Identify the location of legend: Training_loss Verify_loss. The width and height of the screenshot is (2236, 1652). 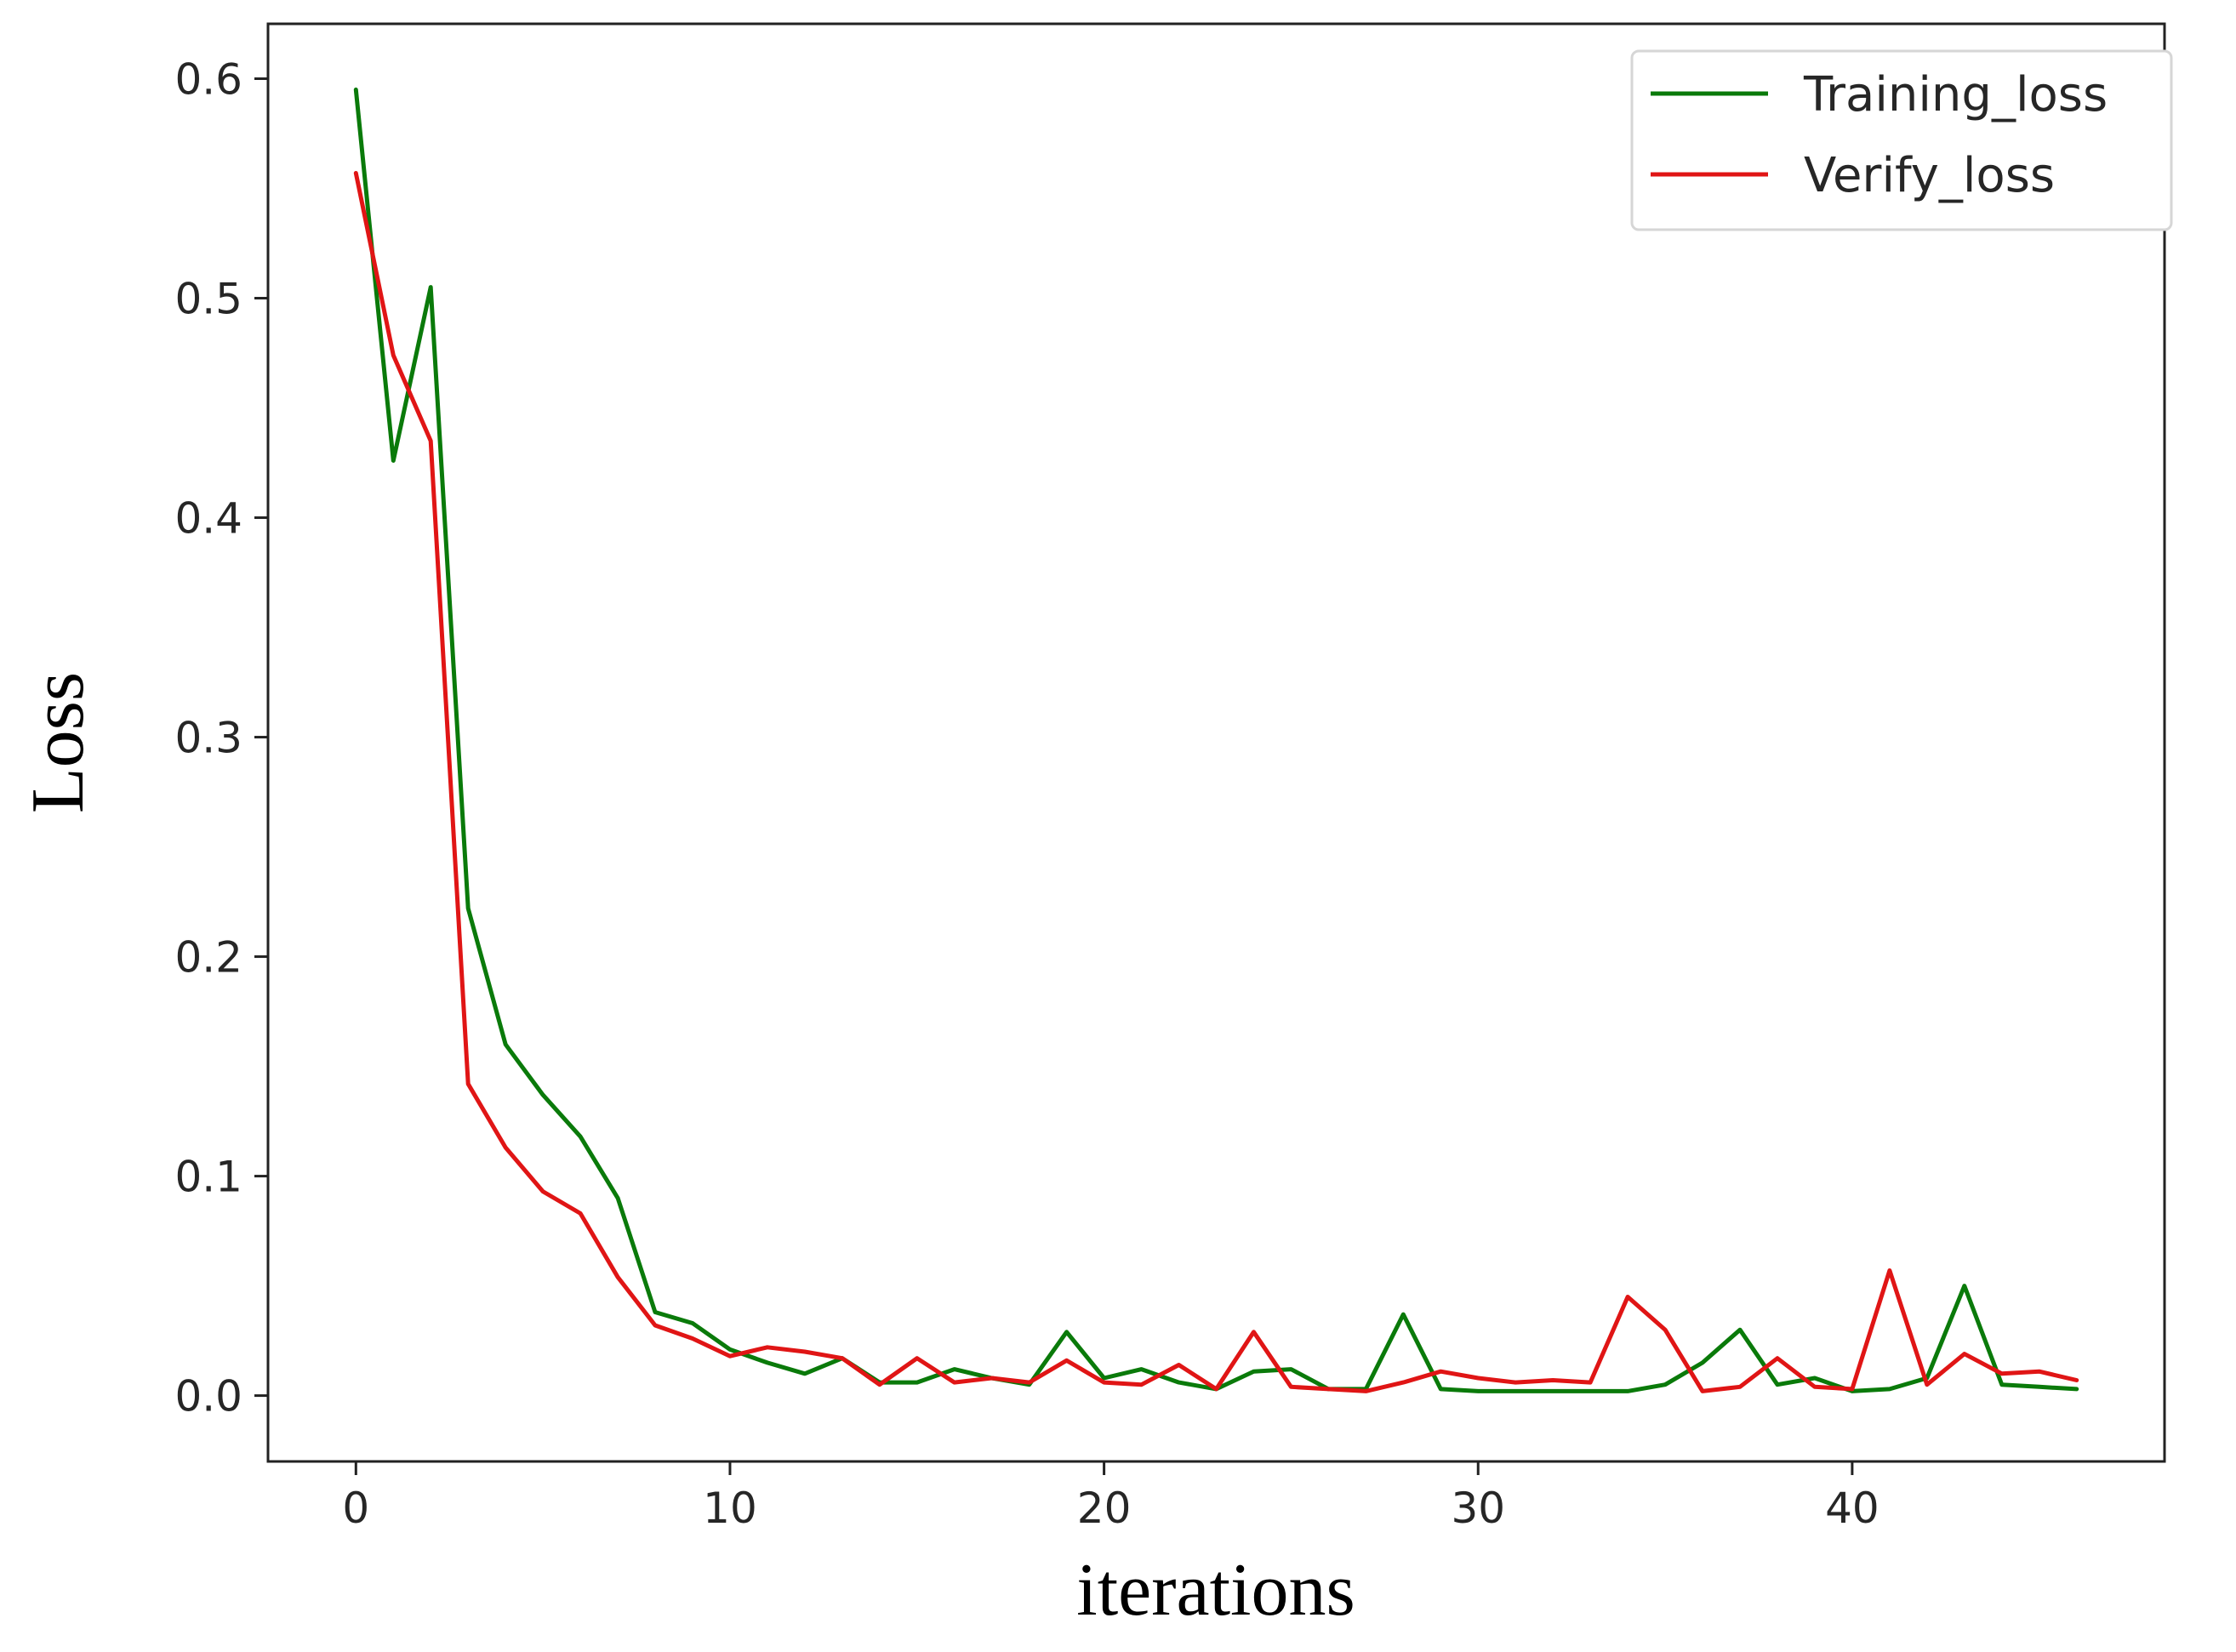
(1901, 140).